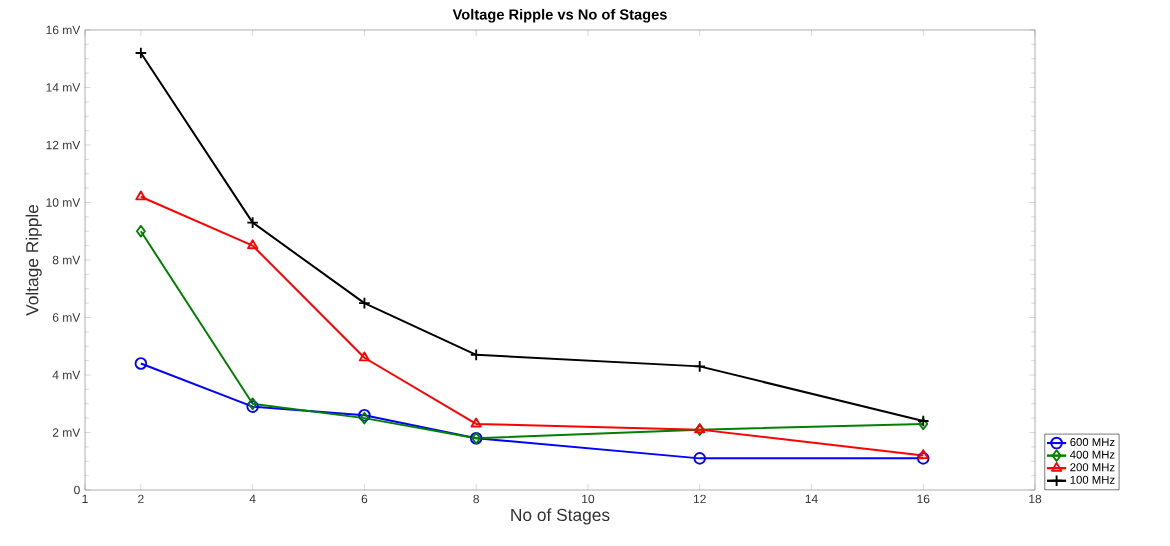  What do you see at coordinates (66, 260) in the screenshot?
I see `y-tick-label: 8 mV` at bounding box center [66, 260].